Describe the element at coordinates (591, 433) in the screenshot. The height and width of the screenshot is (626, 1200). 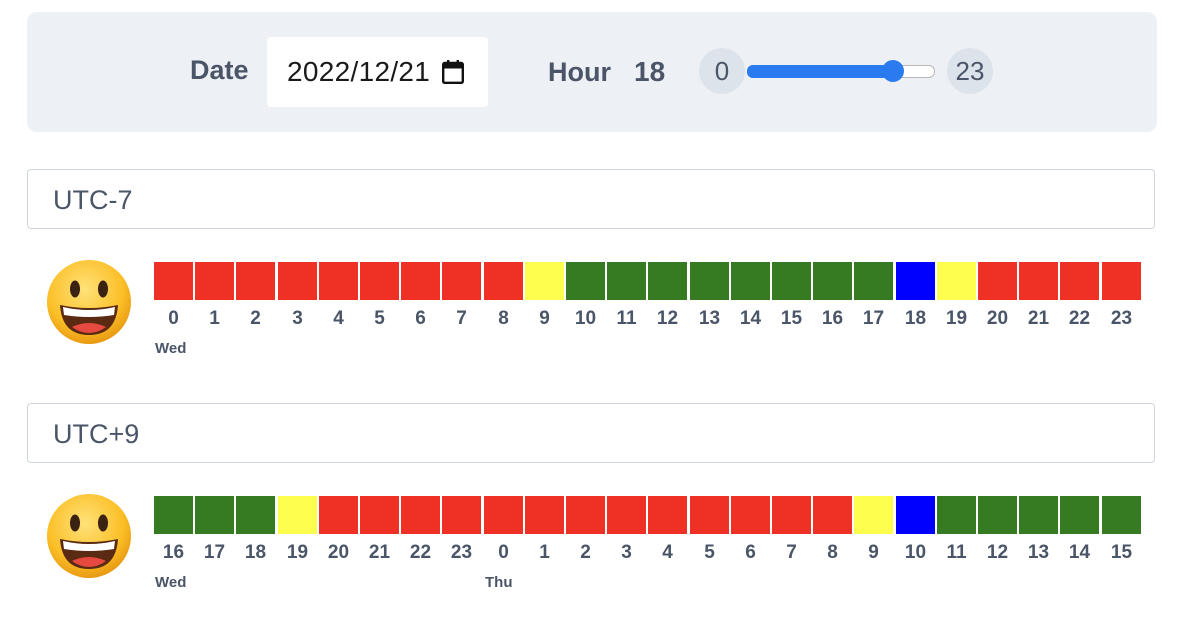
I see `timezone-input-utc-plus-9: UTC+9` at that location.